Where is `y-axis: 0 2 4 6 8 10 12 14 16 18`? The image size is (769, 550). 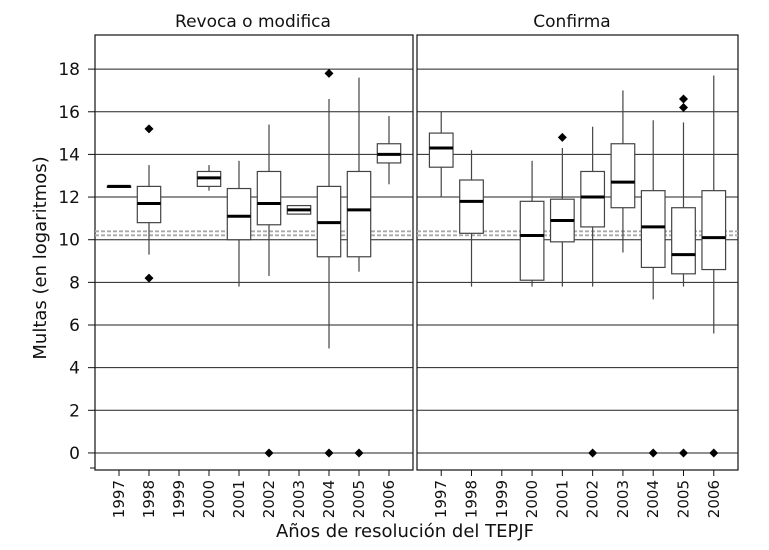
y-axis: 0 2 4 6 8 10 12 14 16 18 is located at coordinates (76, 264).